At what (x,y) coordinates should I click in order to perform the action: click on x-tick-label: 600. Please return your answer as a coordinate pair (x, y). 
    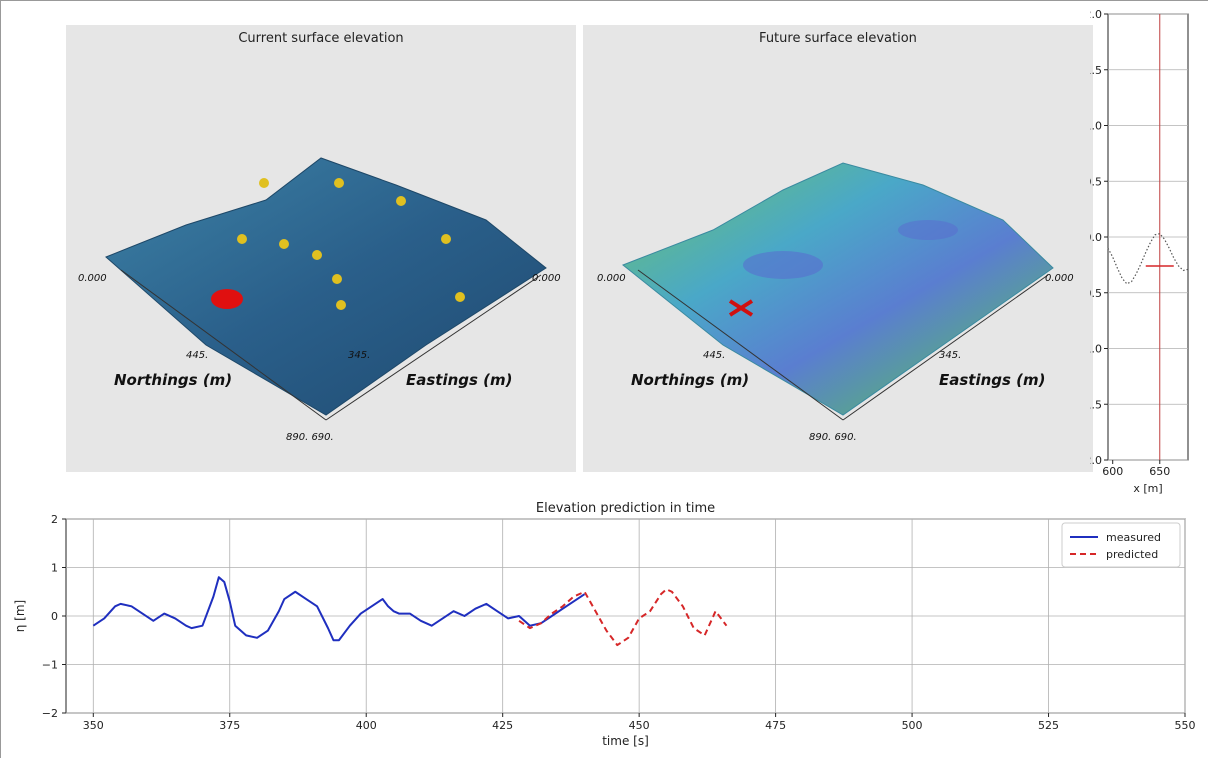
    Looking at the image, I should click on (1112, 471).